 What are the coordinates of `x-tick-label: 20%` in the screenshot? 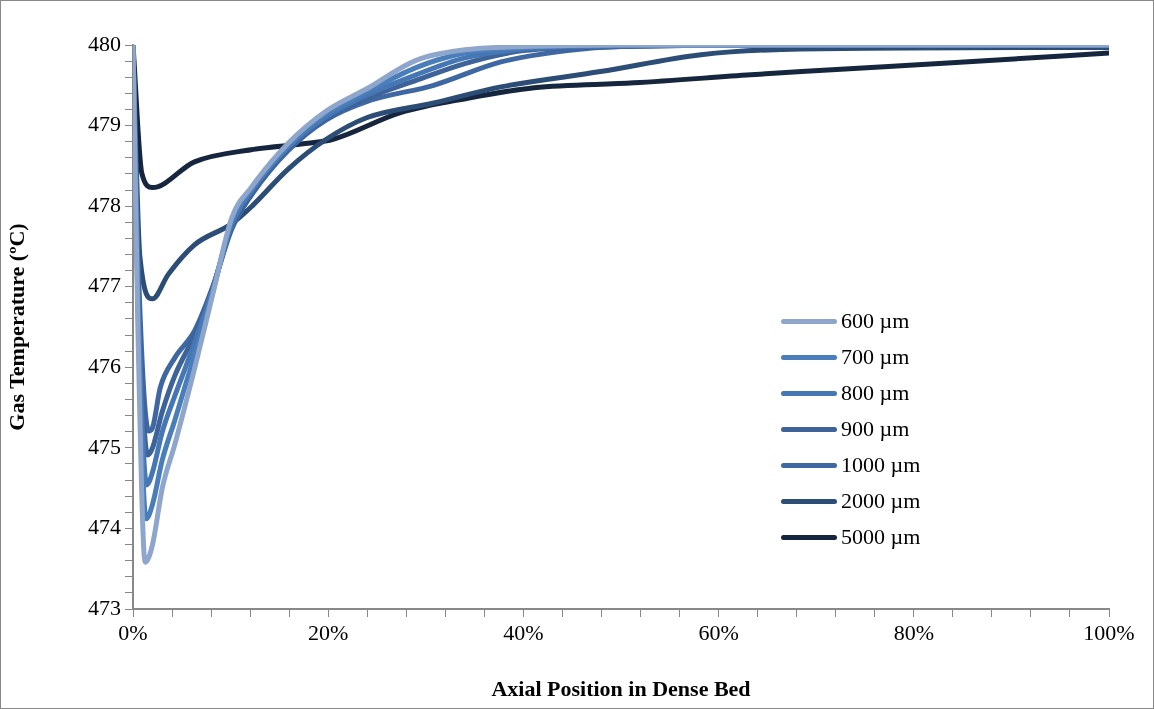 It's located at (328, 632).